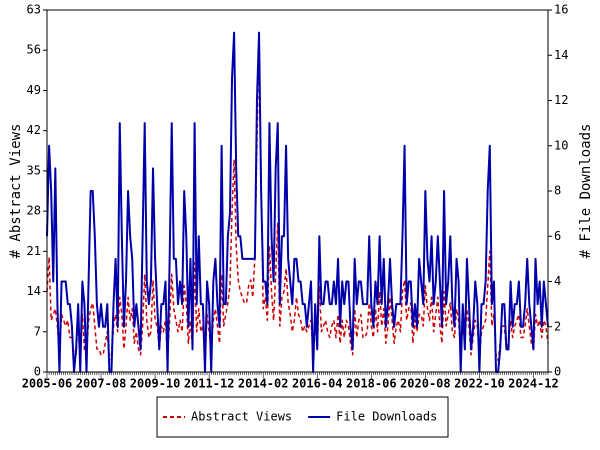 The image size is (600, 450). Describe the element at coordinates (263, 384) in the screenshot. I see `x-tick-label: 2014-02` at that location.